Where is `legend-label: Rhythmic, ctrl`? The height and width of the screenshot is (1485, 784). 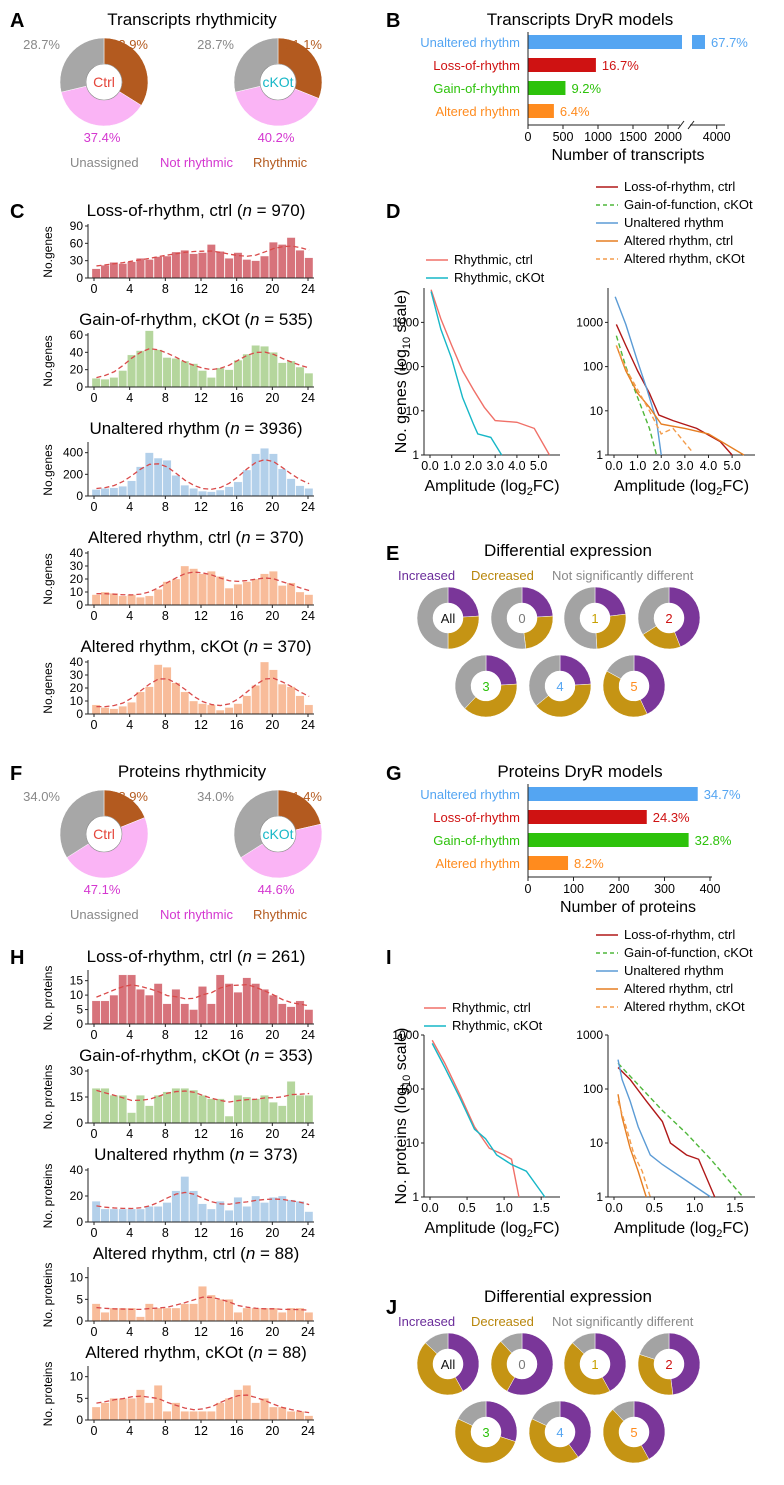 legend-label: Rhythmic, ctrl is located at coordinates (491, 1007).